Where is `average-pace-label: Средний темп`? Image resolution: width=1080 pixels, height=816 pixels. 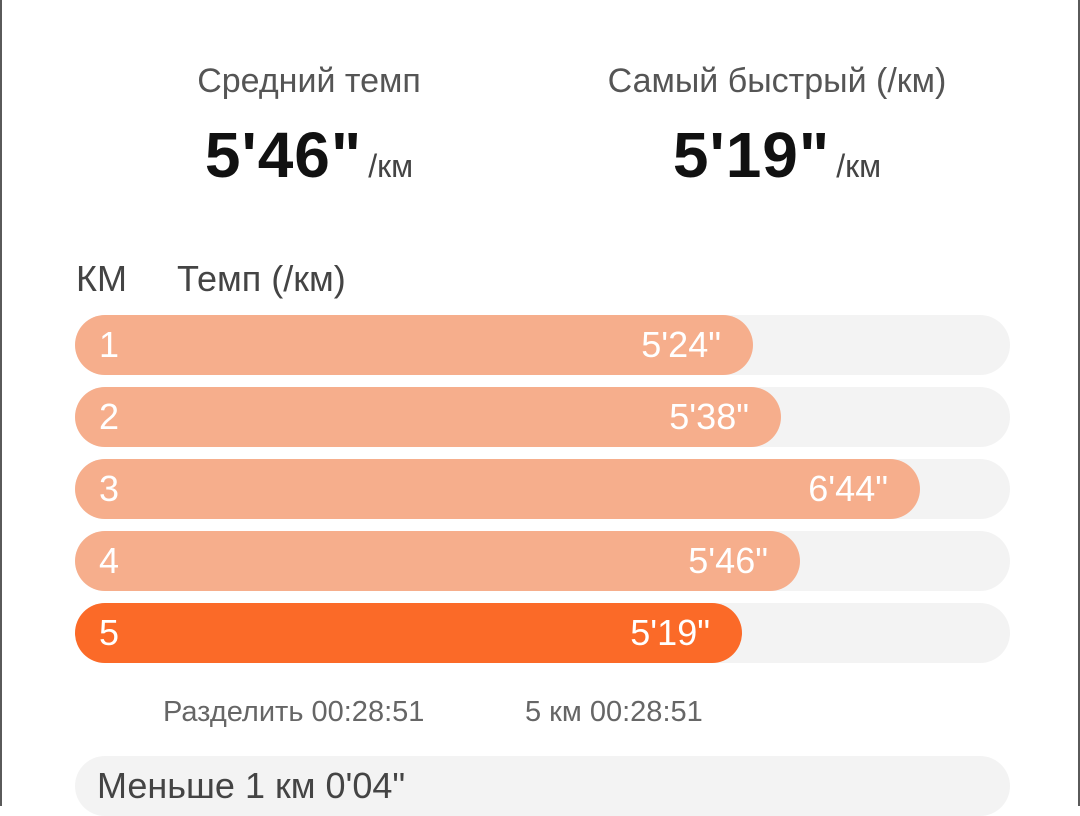
average-pace-label: Средний темп is located at coordinates (309, 81).